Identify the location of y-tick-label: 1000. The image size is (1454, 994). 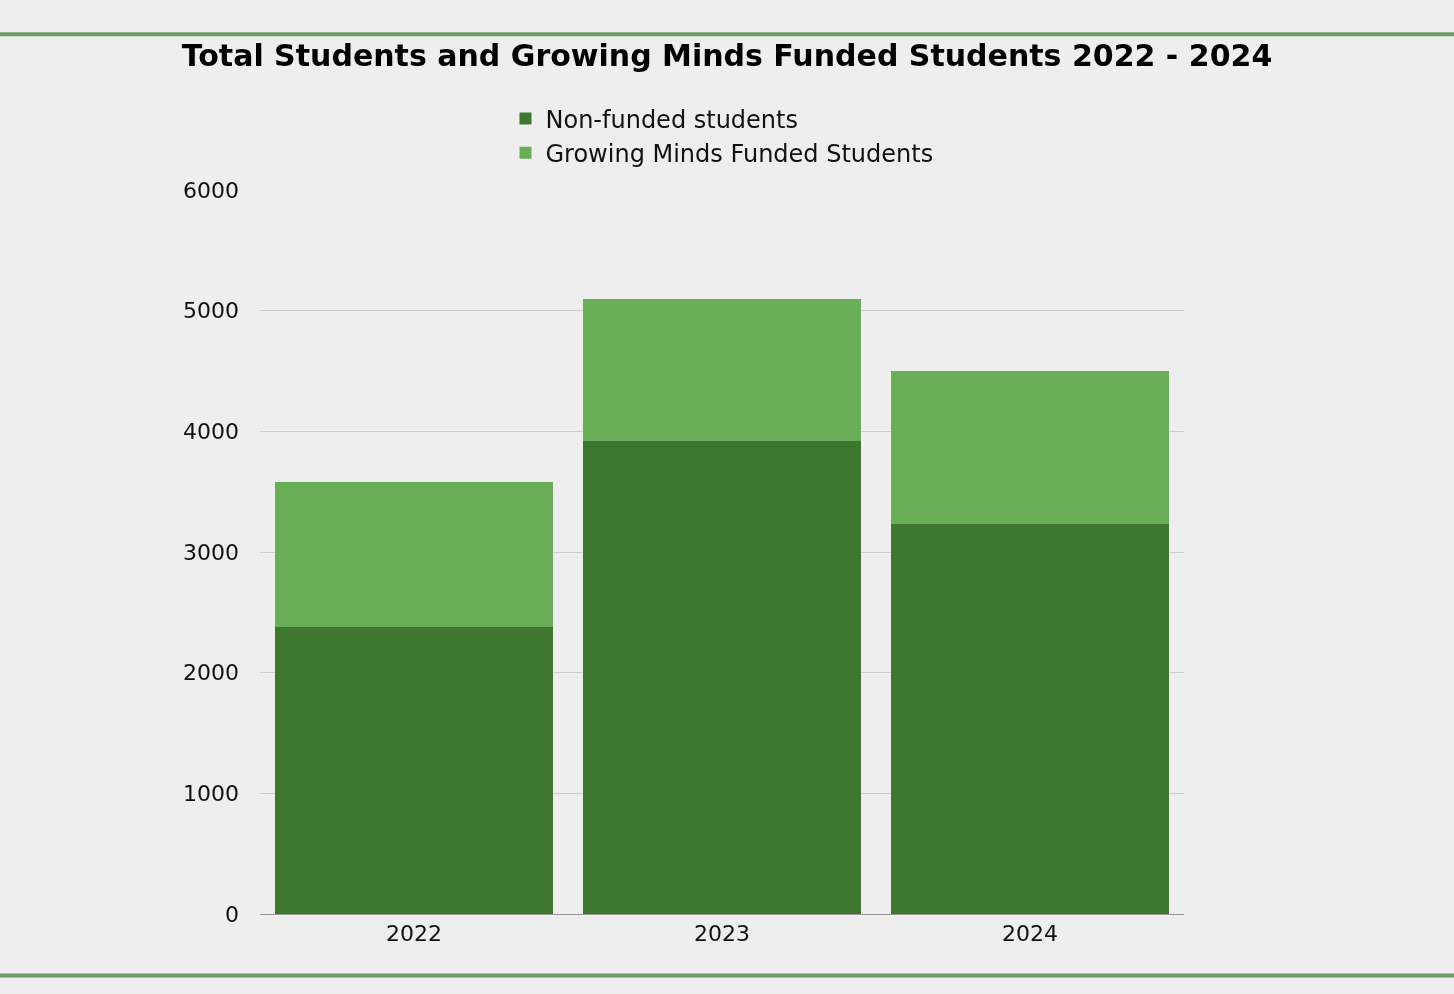
(211, 794).